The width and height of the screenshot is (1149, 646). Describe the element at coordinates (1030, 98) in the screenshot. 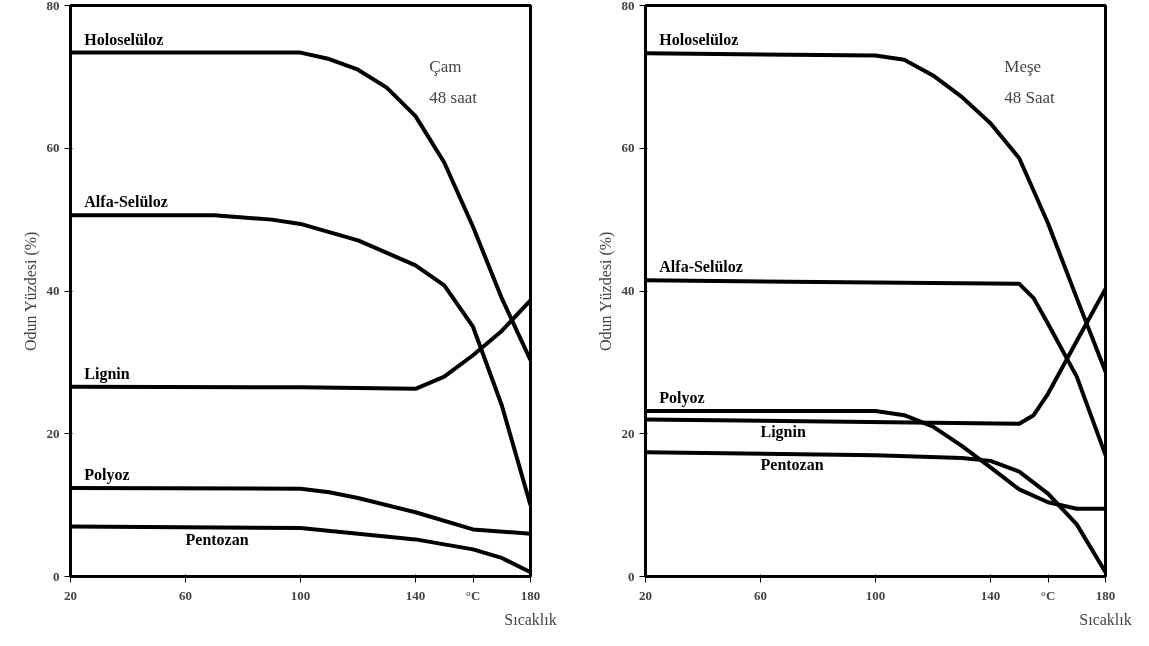

I see `annotation: 48 Saat` at that location.